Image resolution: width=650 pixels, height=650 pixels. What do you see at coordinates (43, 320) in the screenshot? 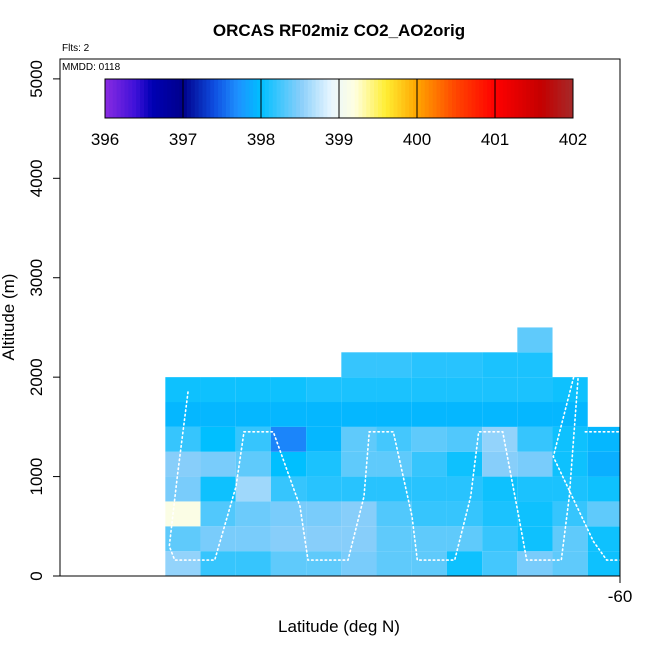
I see `y-axis: 0 1000 2000 3000 4000 5000` at bounding box center [43, 320].